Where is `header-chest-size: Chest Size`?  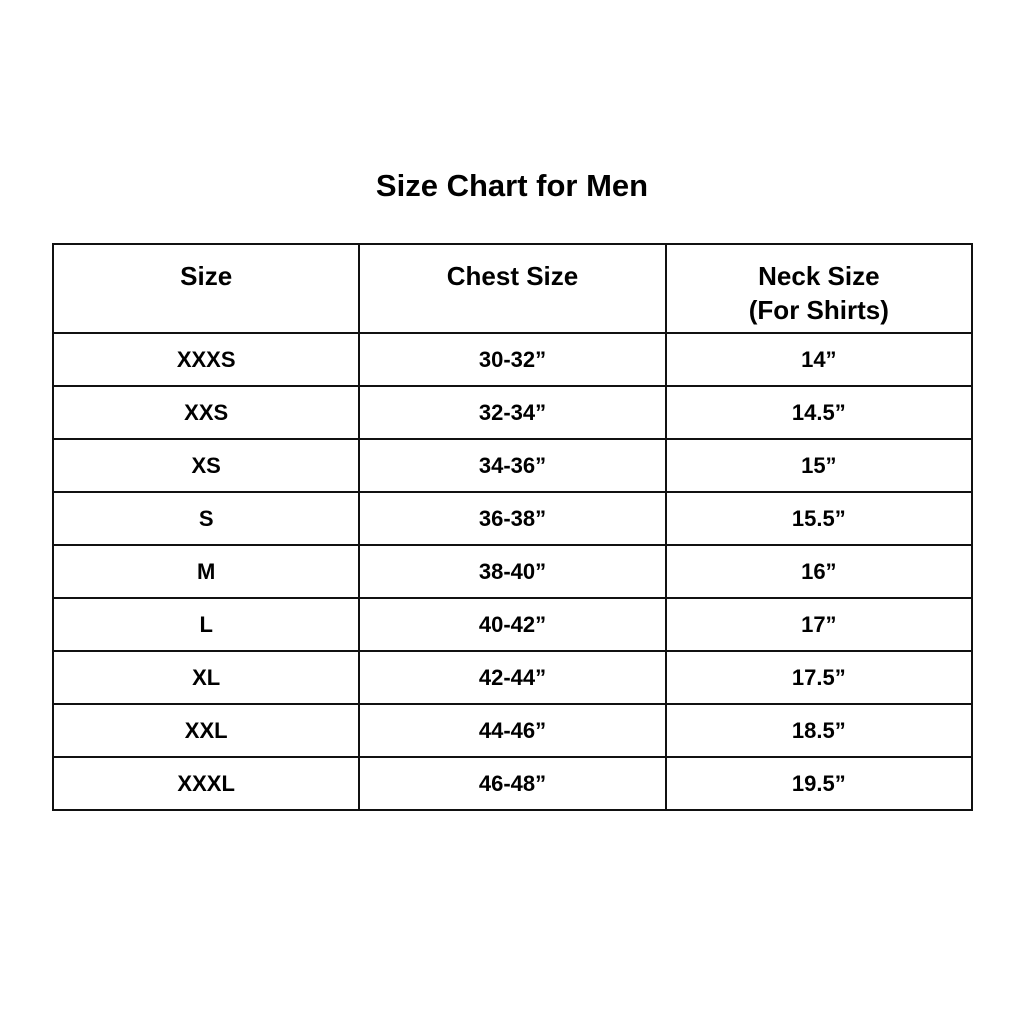
header-chest-size: Chest Size is located at coordinates (512, 288).